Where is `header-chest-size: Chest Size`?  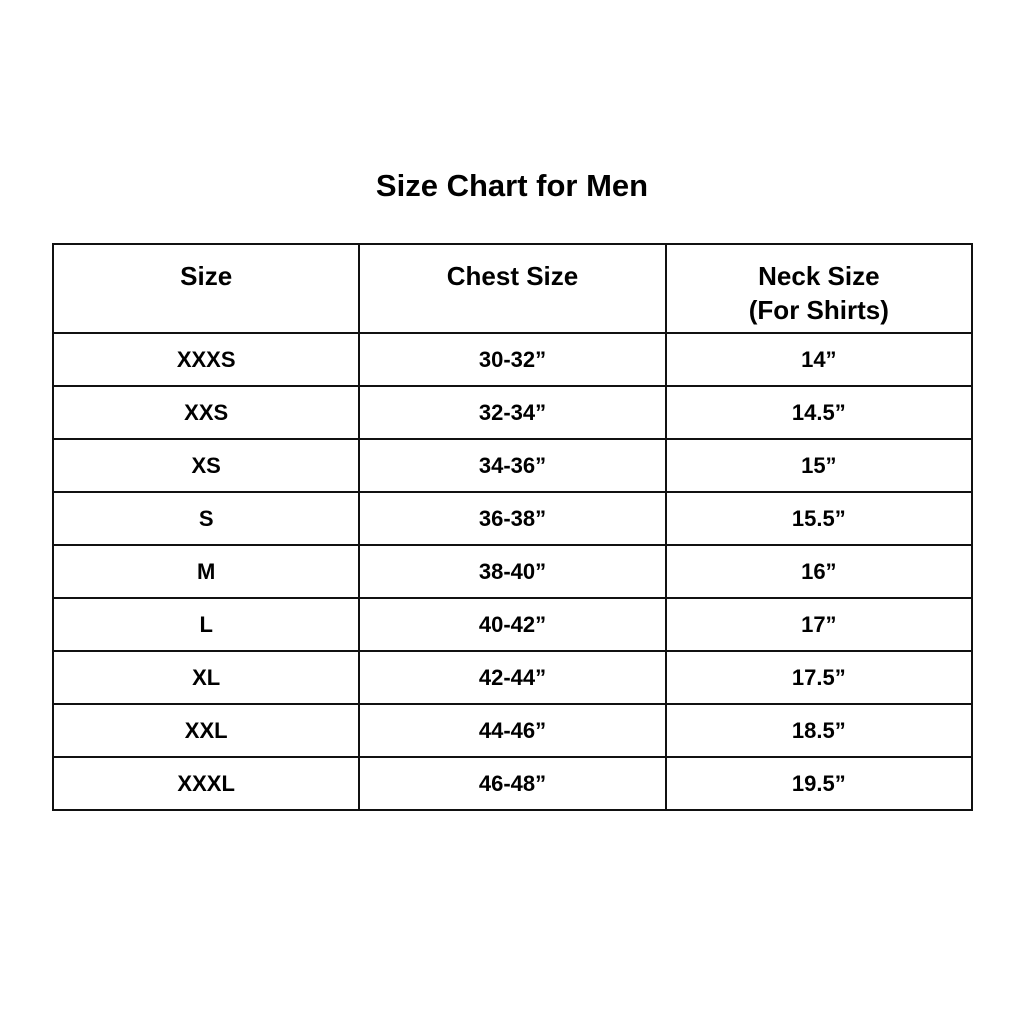
header-chest-size: Chest Size is located at coordinates (512, 288).